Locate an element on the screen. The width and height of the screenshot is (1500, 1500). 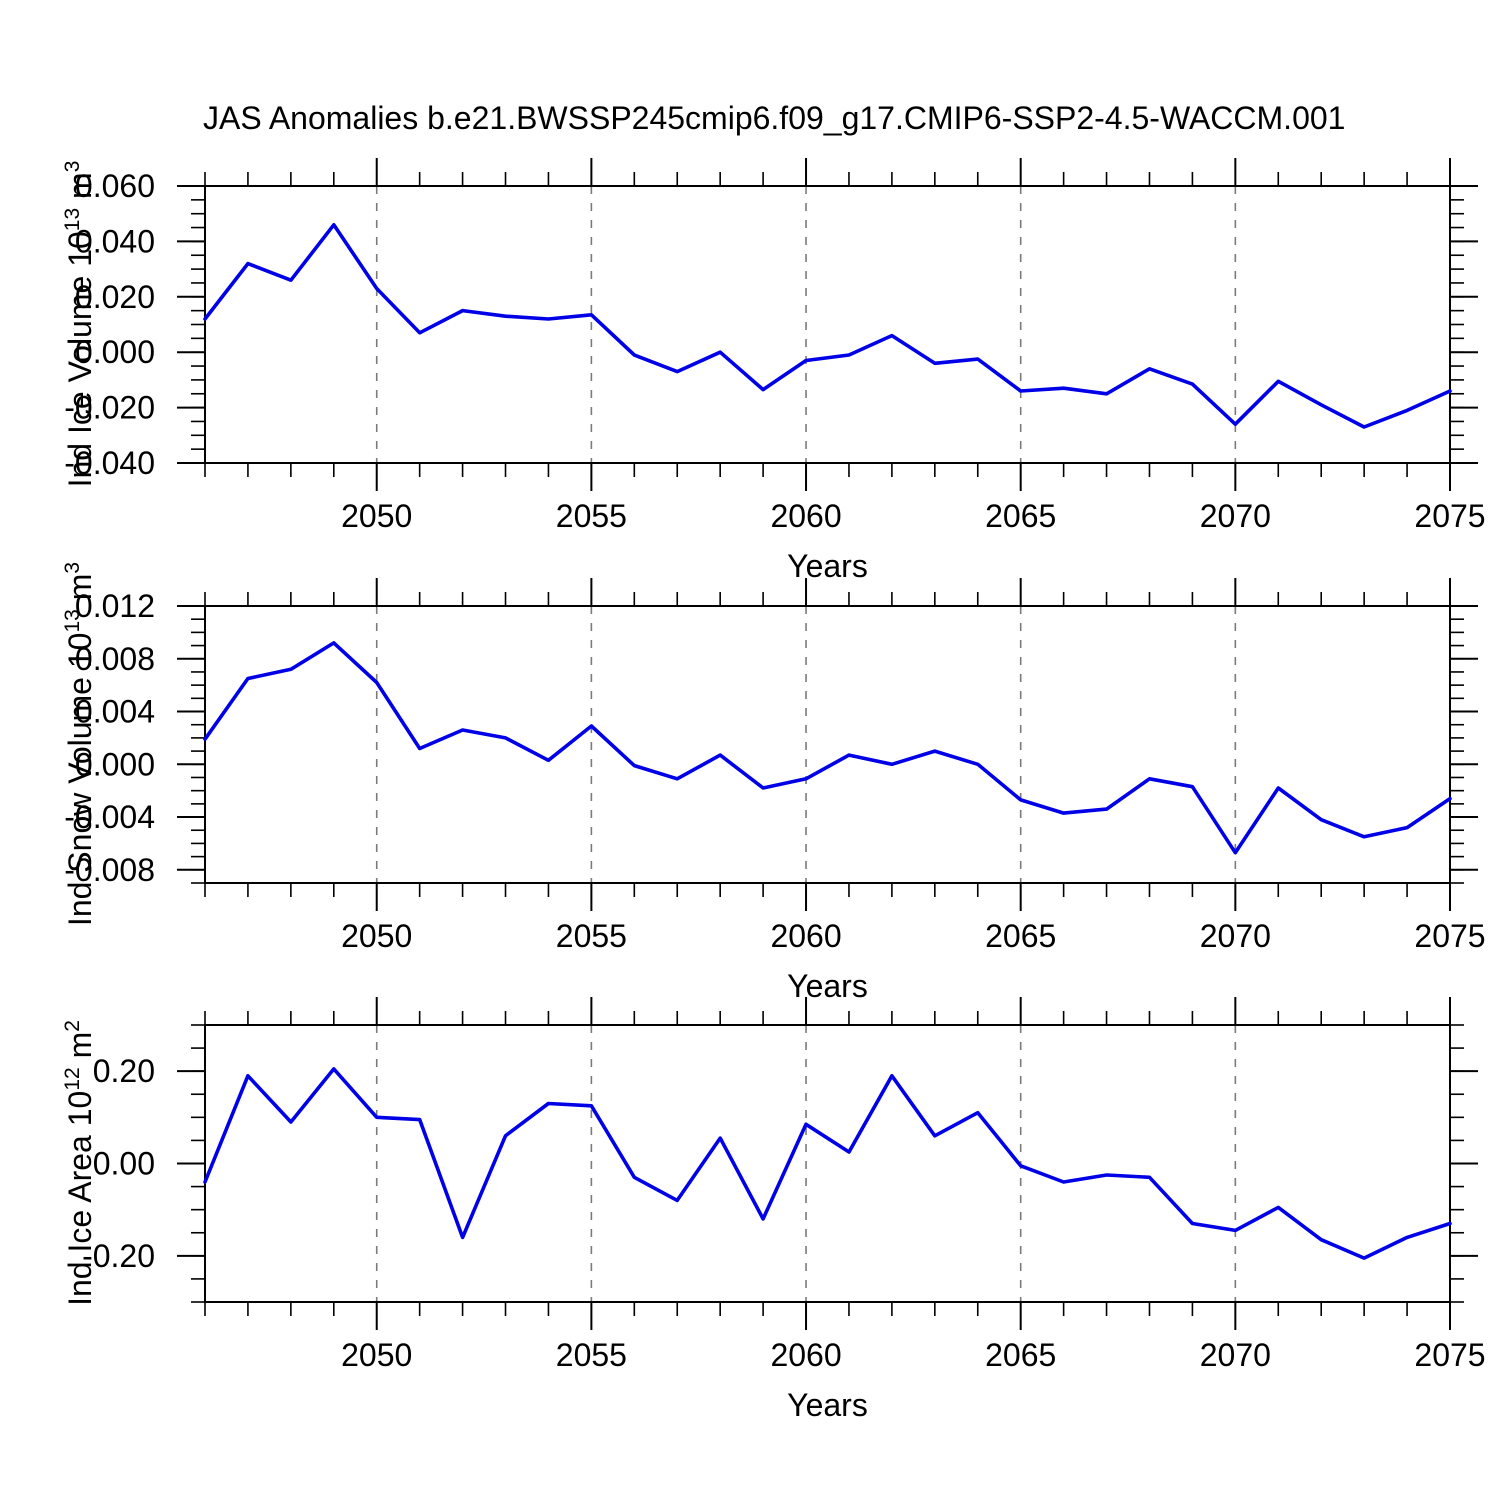
y-tick-label: 0.20 is located at coordinates (124, 1071).